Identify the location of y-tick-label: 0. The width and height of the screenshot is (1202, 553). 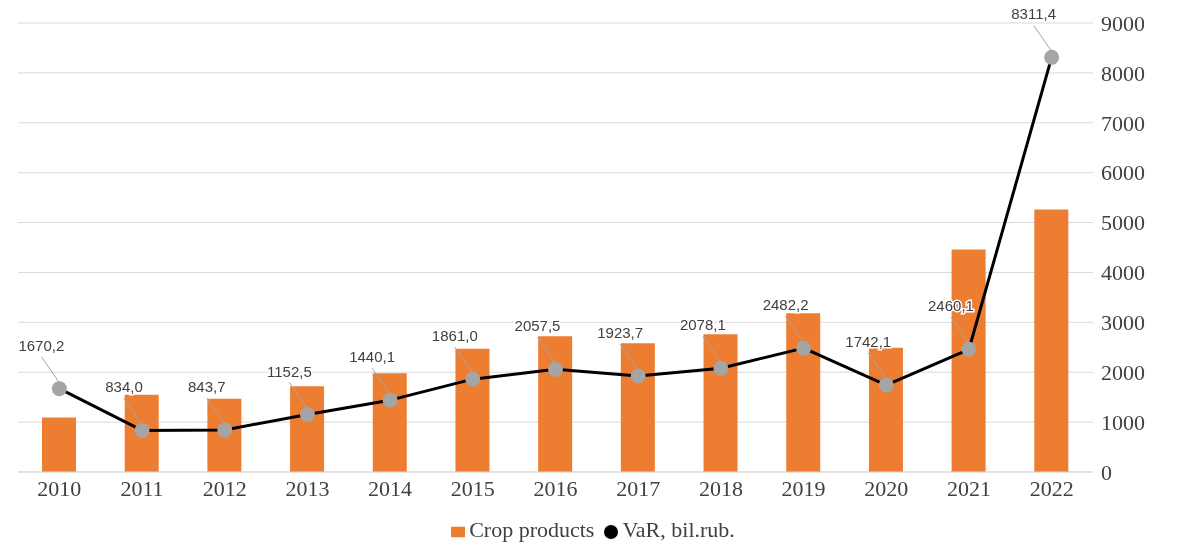
(1106, 472).